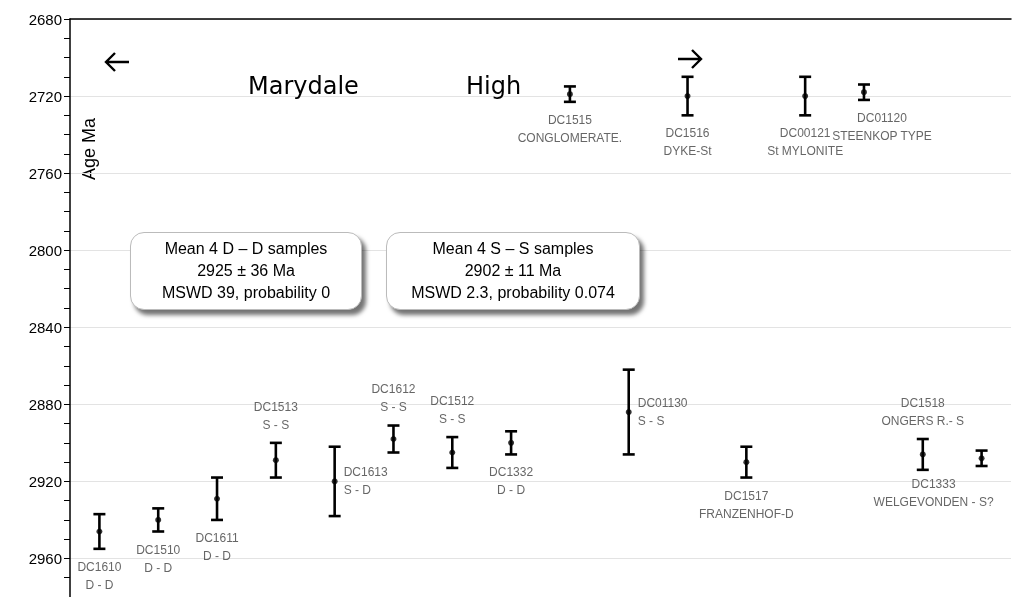  What do you see at coordinates (513, 271) in the screenshot?
I see `callout-box: Mean 4 S – S samples 2902 ± 11 Ma MSWD 2.3, probability 0.074` at bounding box center [513, 271].